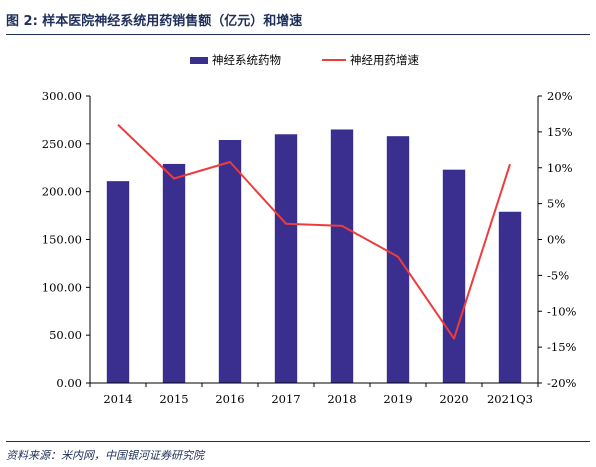 This screenshot has width=596, height=467. Describe the element at coordinates (562, 311) in the screenshot. I see `right-tick-label: -10%` at that location.